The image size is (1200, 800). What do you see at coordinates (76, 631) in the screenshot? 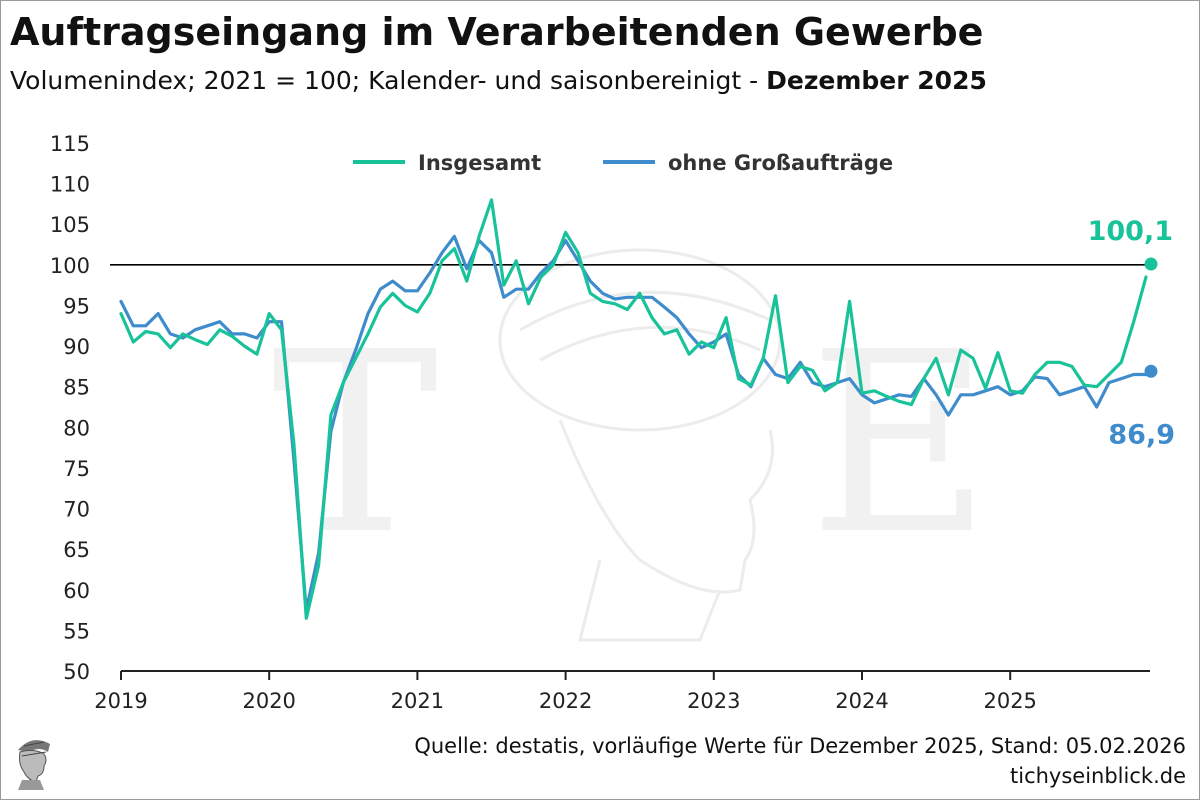
I see `y-tick-label: 55` at bounding box center [76, 631].